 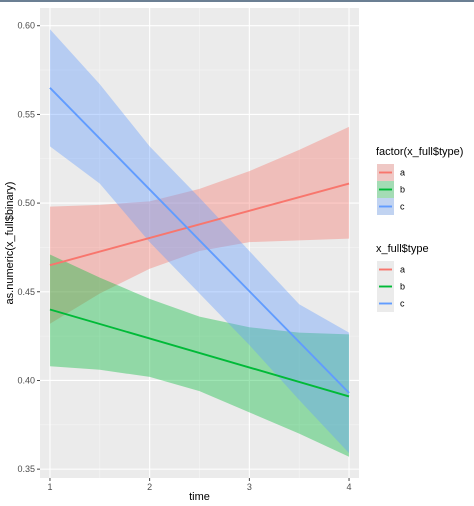 I want to click on x-tick-label: 4, so click(x=349, y=487).